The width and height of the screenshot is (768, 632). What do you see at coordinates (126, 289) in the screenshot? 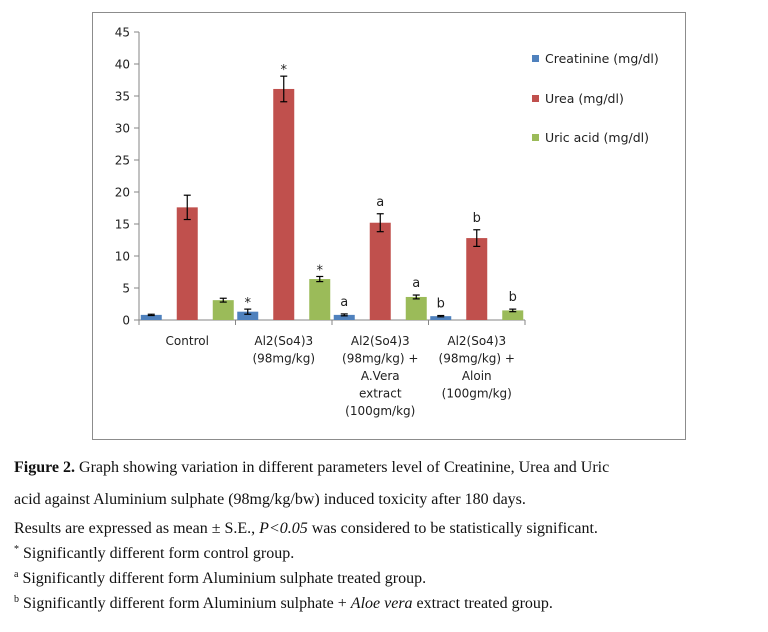
I see `y-tick-label: 5` at bounding box center [126, 289].